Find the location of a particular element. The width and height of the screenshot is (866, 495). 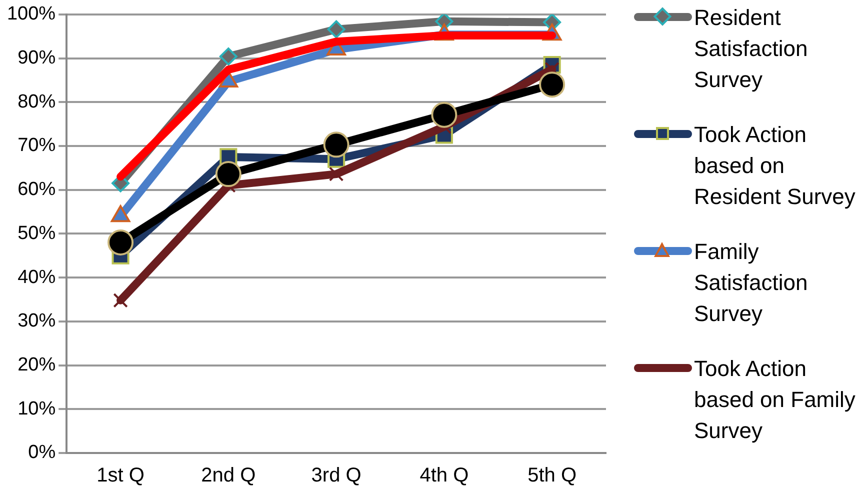

y-tick-label: 40% is located at coordinates (37, 277).